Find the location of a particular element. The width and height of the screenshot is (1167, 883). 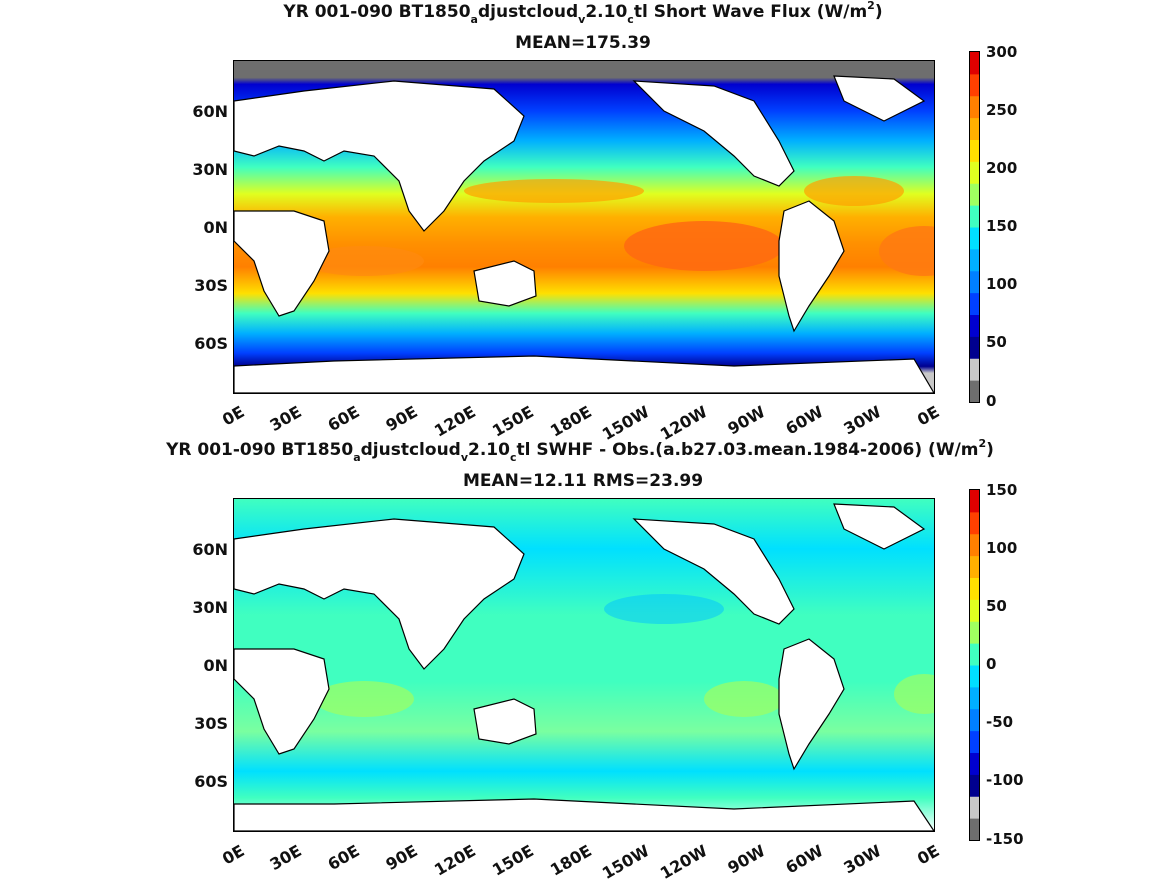

panel1-lon-label-60W: 60W is located at coordinates (804, 420).